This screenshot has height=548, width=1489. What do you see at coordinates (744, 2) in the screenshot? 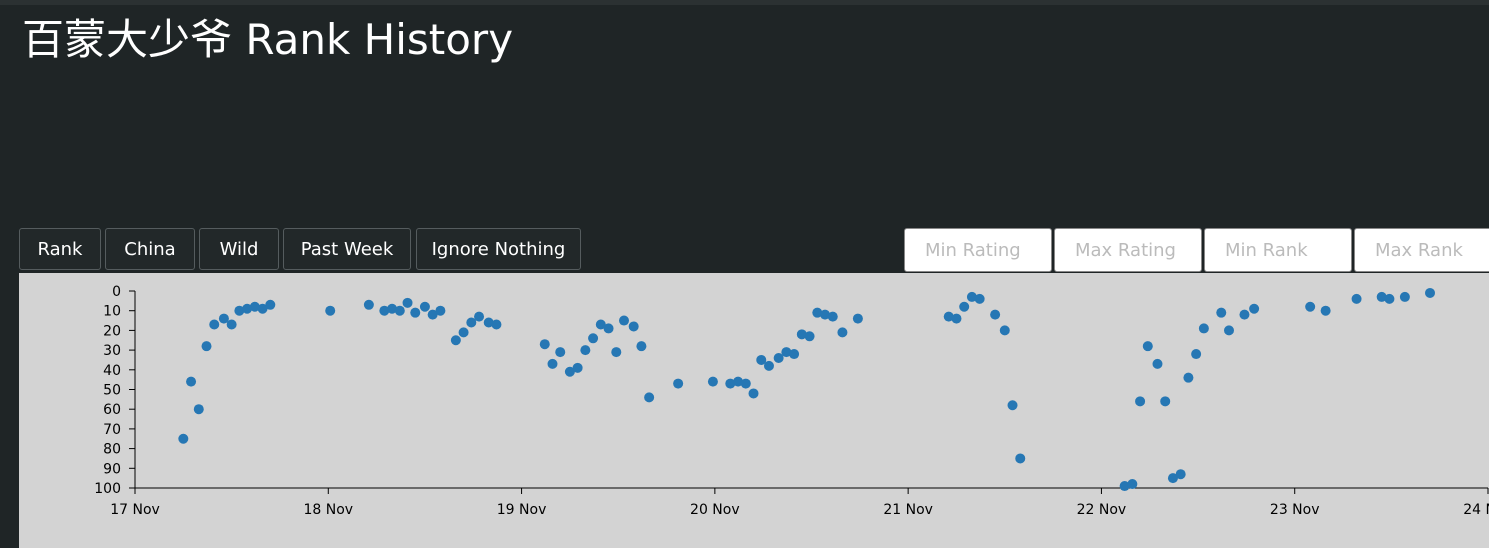
I see `top-bar` at bounding box center [744, 2].